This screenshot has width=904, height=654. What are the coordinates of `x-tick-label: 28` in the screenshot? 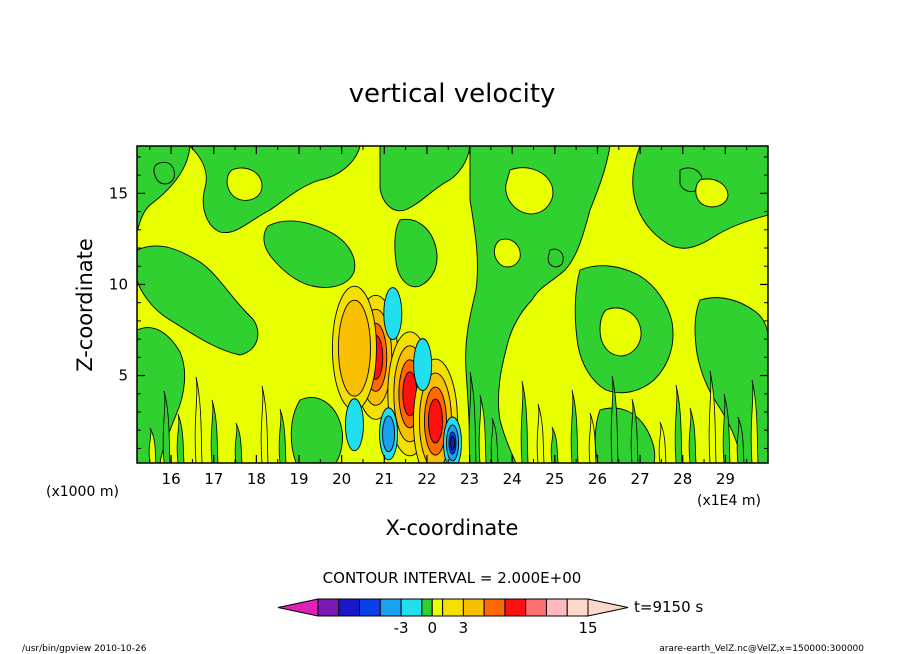 It's located at (682, 479).